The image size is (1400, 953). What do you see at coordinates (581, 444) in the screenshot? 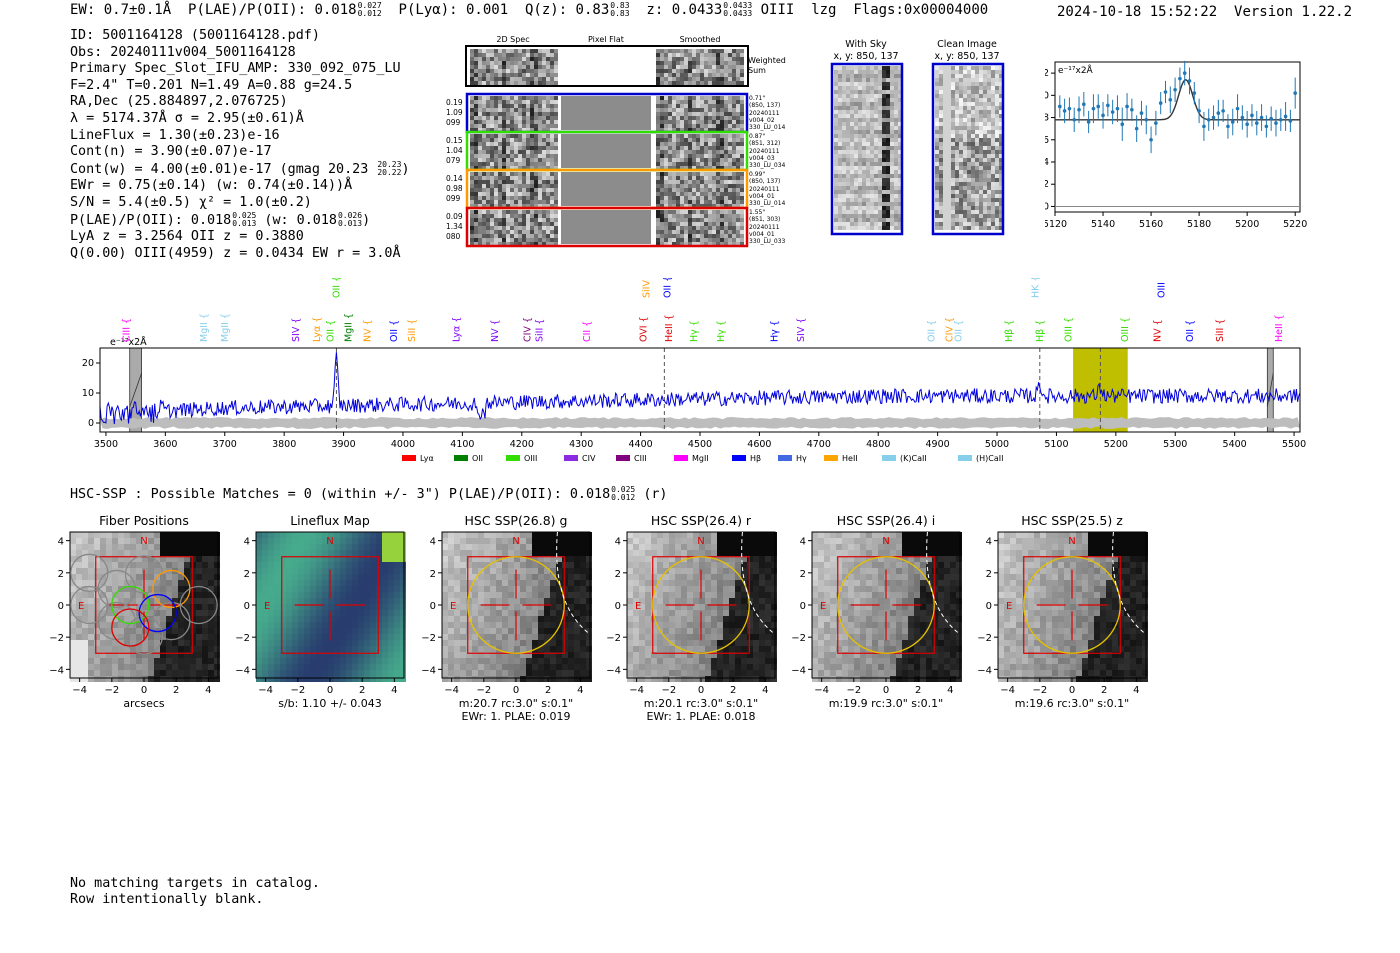
I see `spectrum-xtick-label: 4300` at bounding box center [581, 444].